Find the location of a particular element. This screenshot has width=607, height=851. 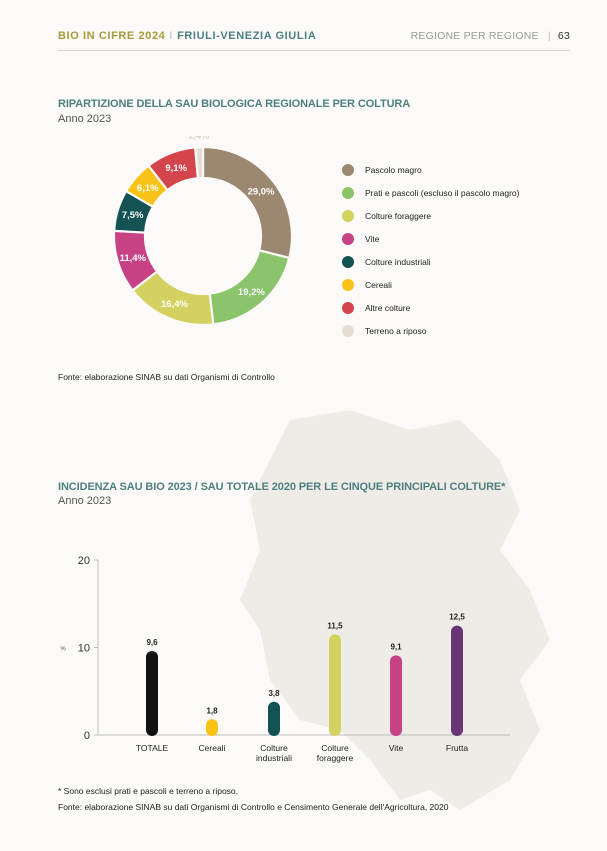

bar-colture-foraggere is located at coordinates (335, 685).